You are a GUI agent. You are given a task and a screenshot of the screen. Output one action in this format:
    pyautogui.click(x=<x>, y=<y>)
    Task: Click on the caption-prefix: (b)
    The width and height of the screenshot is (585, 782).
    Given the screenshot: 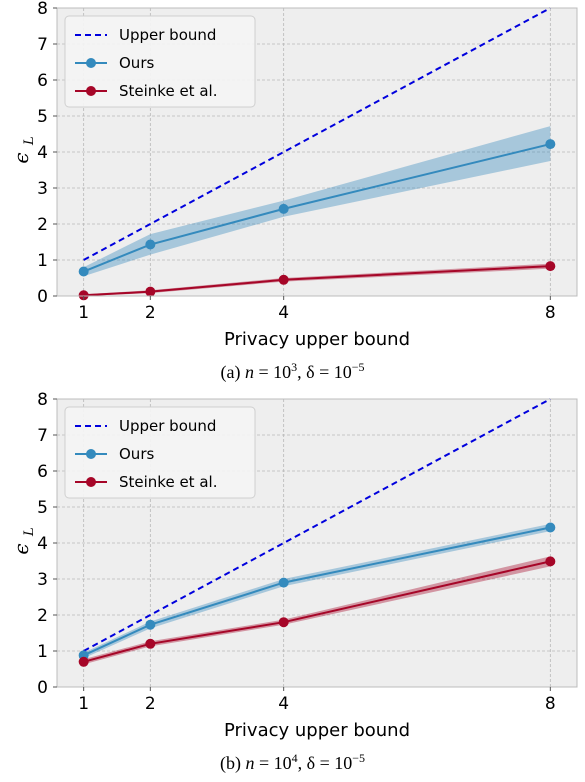 What is the action you would take?
    pyautogui.click(x=232, y=763)
    